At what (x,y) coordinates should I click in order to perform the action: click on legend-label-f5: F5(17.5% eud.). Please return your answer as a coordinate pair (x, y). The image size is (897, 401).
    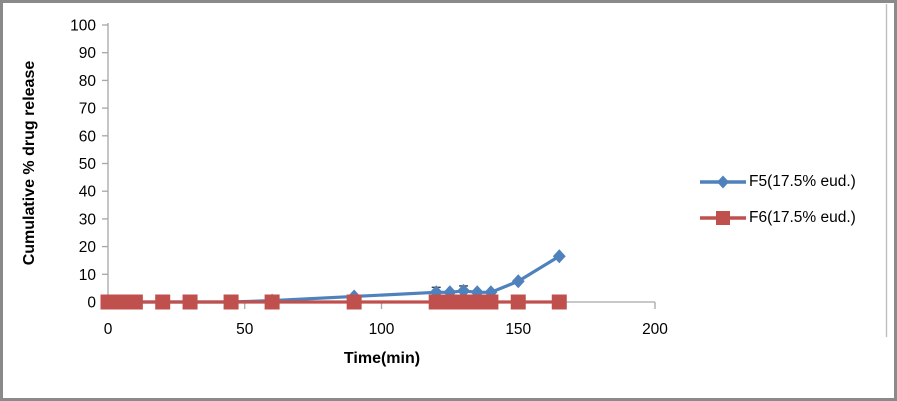
    Looking at the image, I should click on (802, 181).